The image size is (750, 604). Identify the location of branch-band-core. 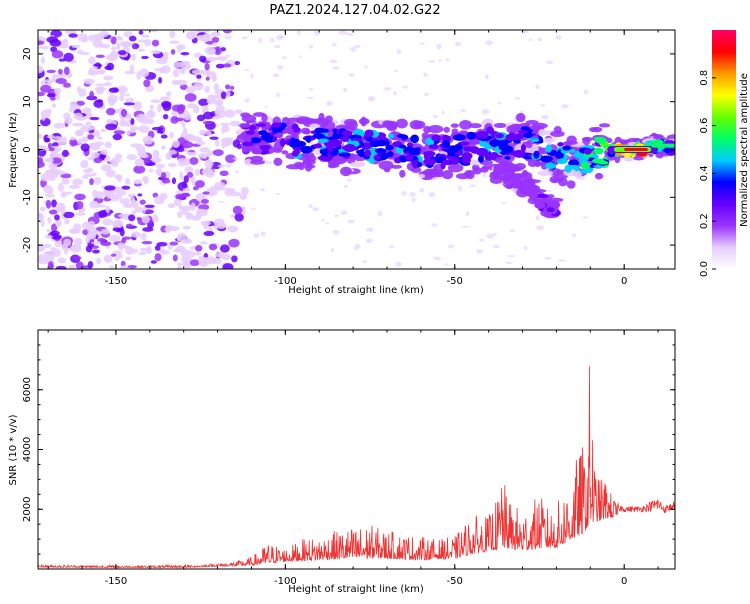
(515, 185).